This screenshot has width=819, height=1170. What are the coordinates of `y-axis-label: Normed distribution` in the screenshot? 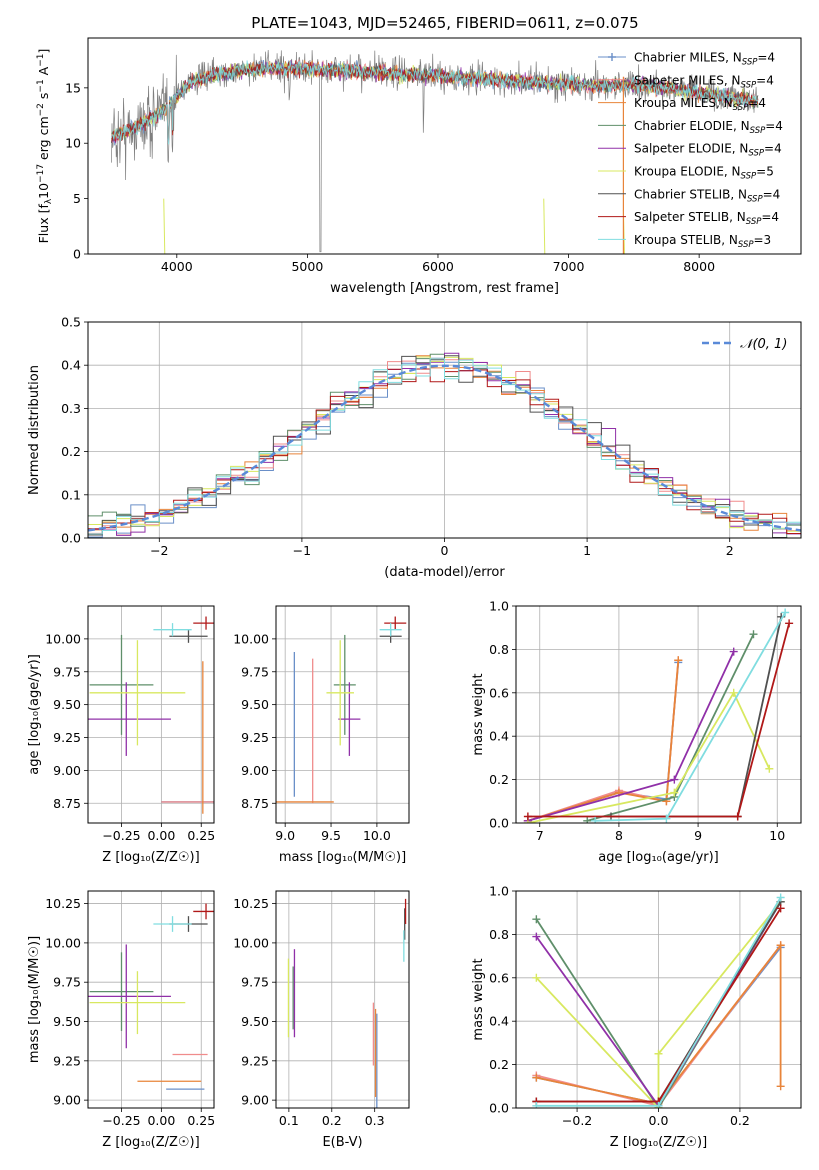 It's located at (34, 430).